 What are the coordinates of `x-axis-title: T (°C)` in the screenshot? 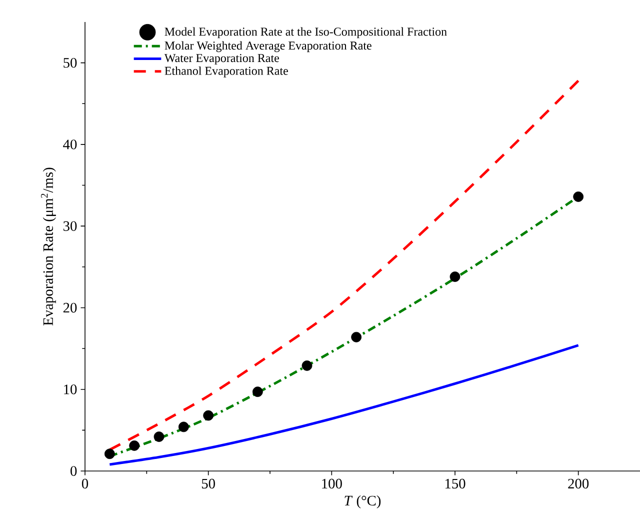 It's located at (362, 501).